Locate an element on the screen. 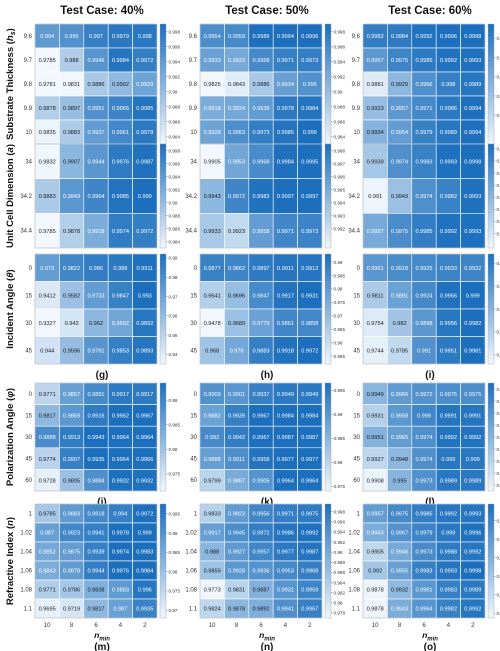  cell-value: 0.9596 is located at coordinates (71, 351).